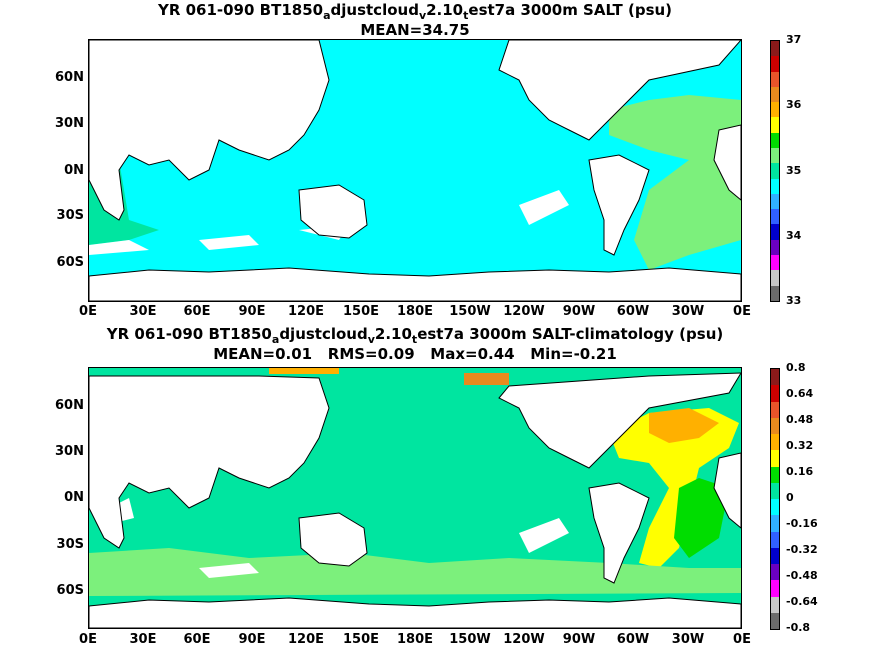 This screenshot has height=656, width=875. I want to click on atlantic-green, so click(701, 518).